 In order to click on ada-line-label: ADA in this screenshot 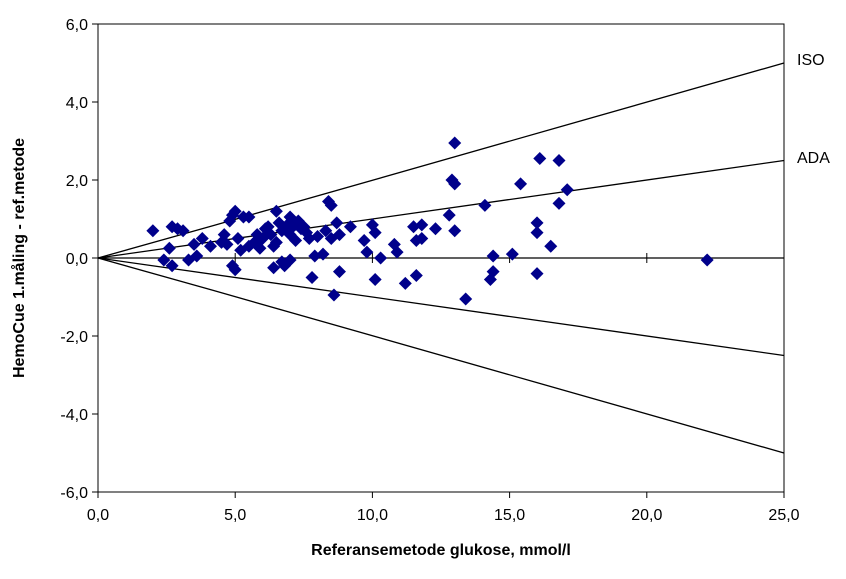, I will do `click(813, 158)`.